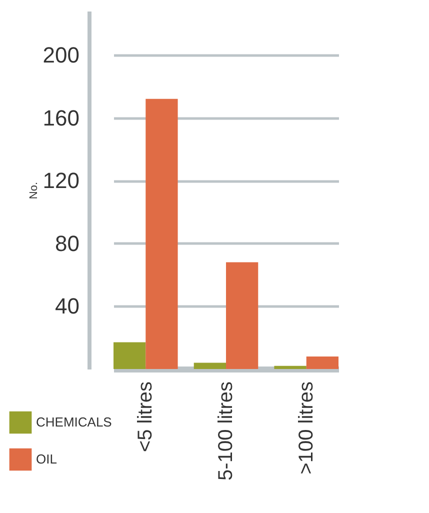 The height and width of the screenshot is (513, 429). I want to click on legend-label: OIL, so click(46, 459).